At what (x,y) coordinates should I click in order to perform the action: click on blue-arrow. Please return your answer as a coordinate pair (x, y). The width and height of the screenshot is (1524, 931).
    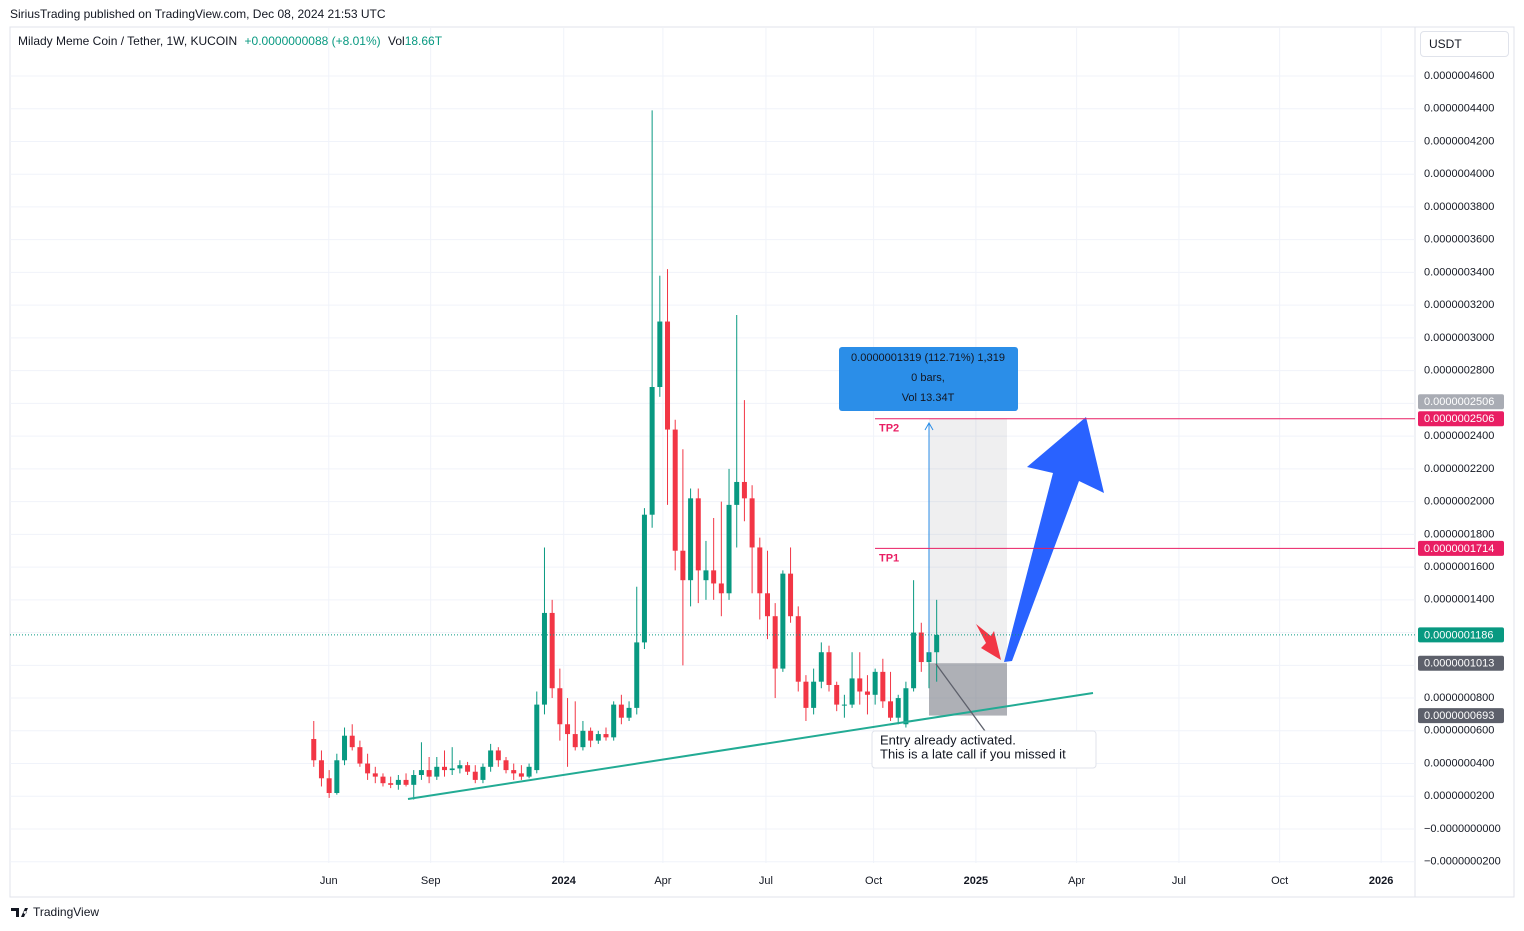
    Looking at the image, I should click on (1054, 539).